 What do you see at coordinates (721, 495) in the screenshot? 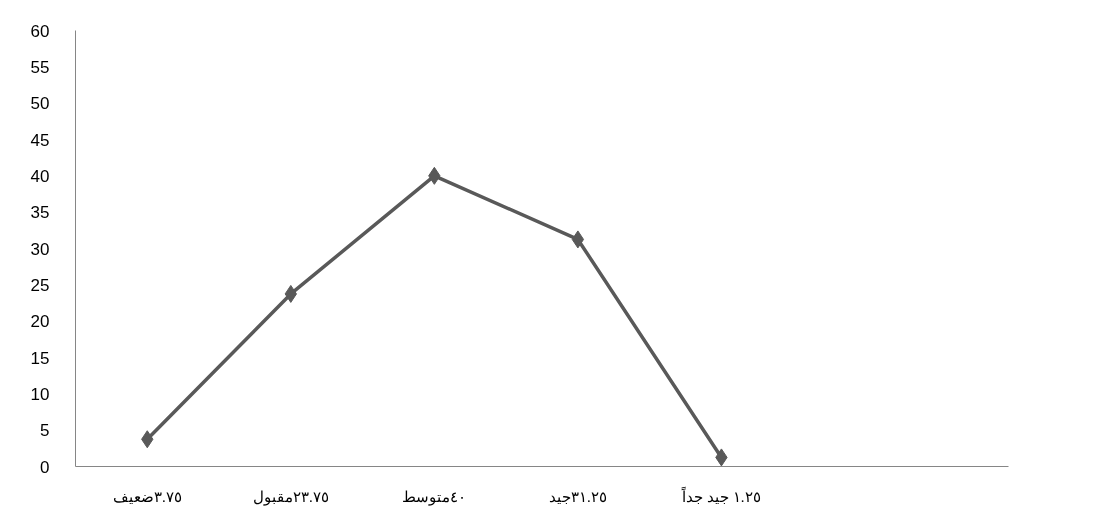
I see `x-tick-label: ١.٢٥ جيد جداً` at bounding box center [721, 495].